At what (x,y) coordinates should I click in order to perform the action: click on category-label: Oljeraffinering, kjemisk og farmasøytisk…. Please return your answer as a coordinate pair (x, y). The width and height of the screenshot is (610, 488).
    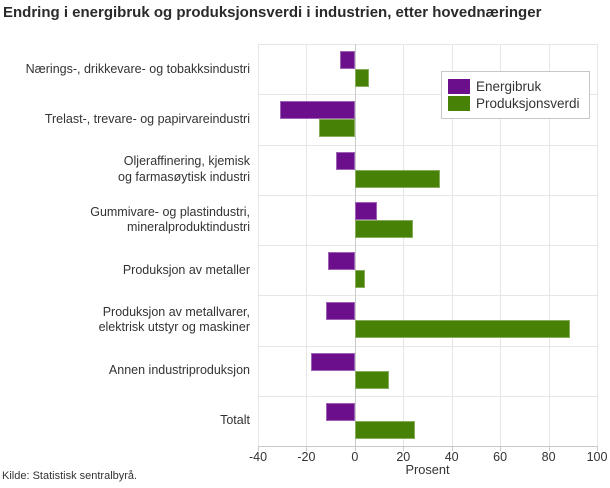
    Looking at the image, I should click on (184, 169).